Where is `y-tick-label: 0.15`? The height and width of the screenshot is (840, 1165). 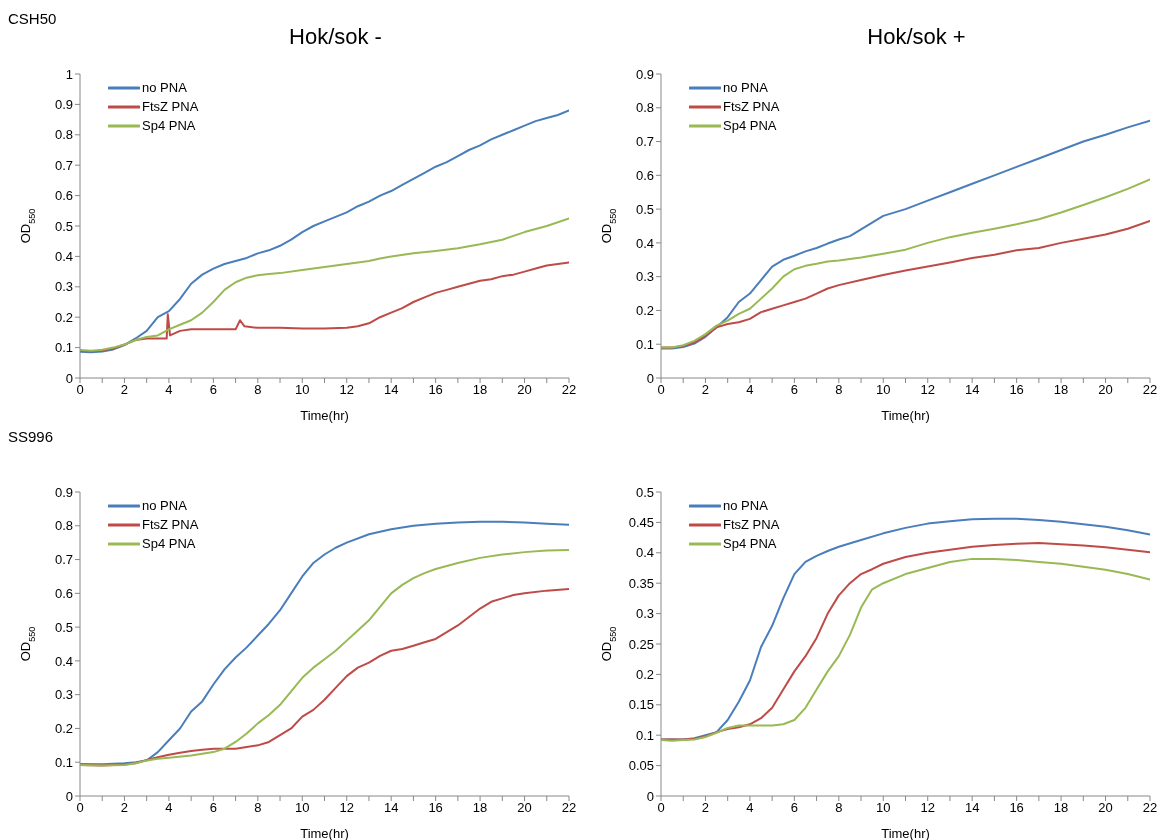
y-tick-label: 0.15 is located at coordinates (641, 705).